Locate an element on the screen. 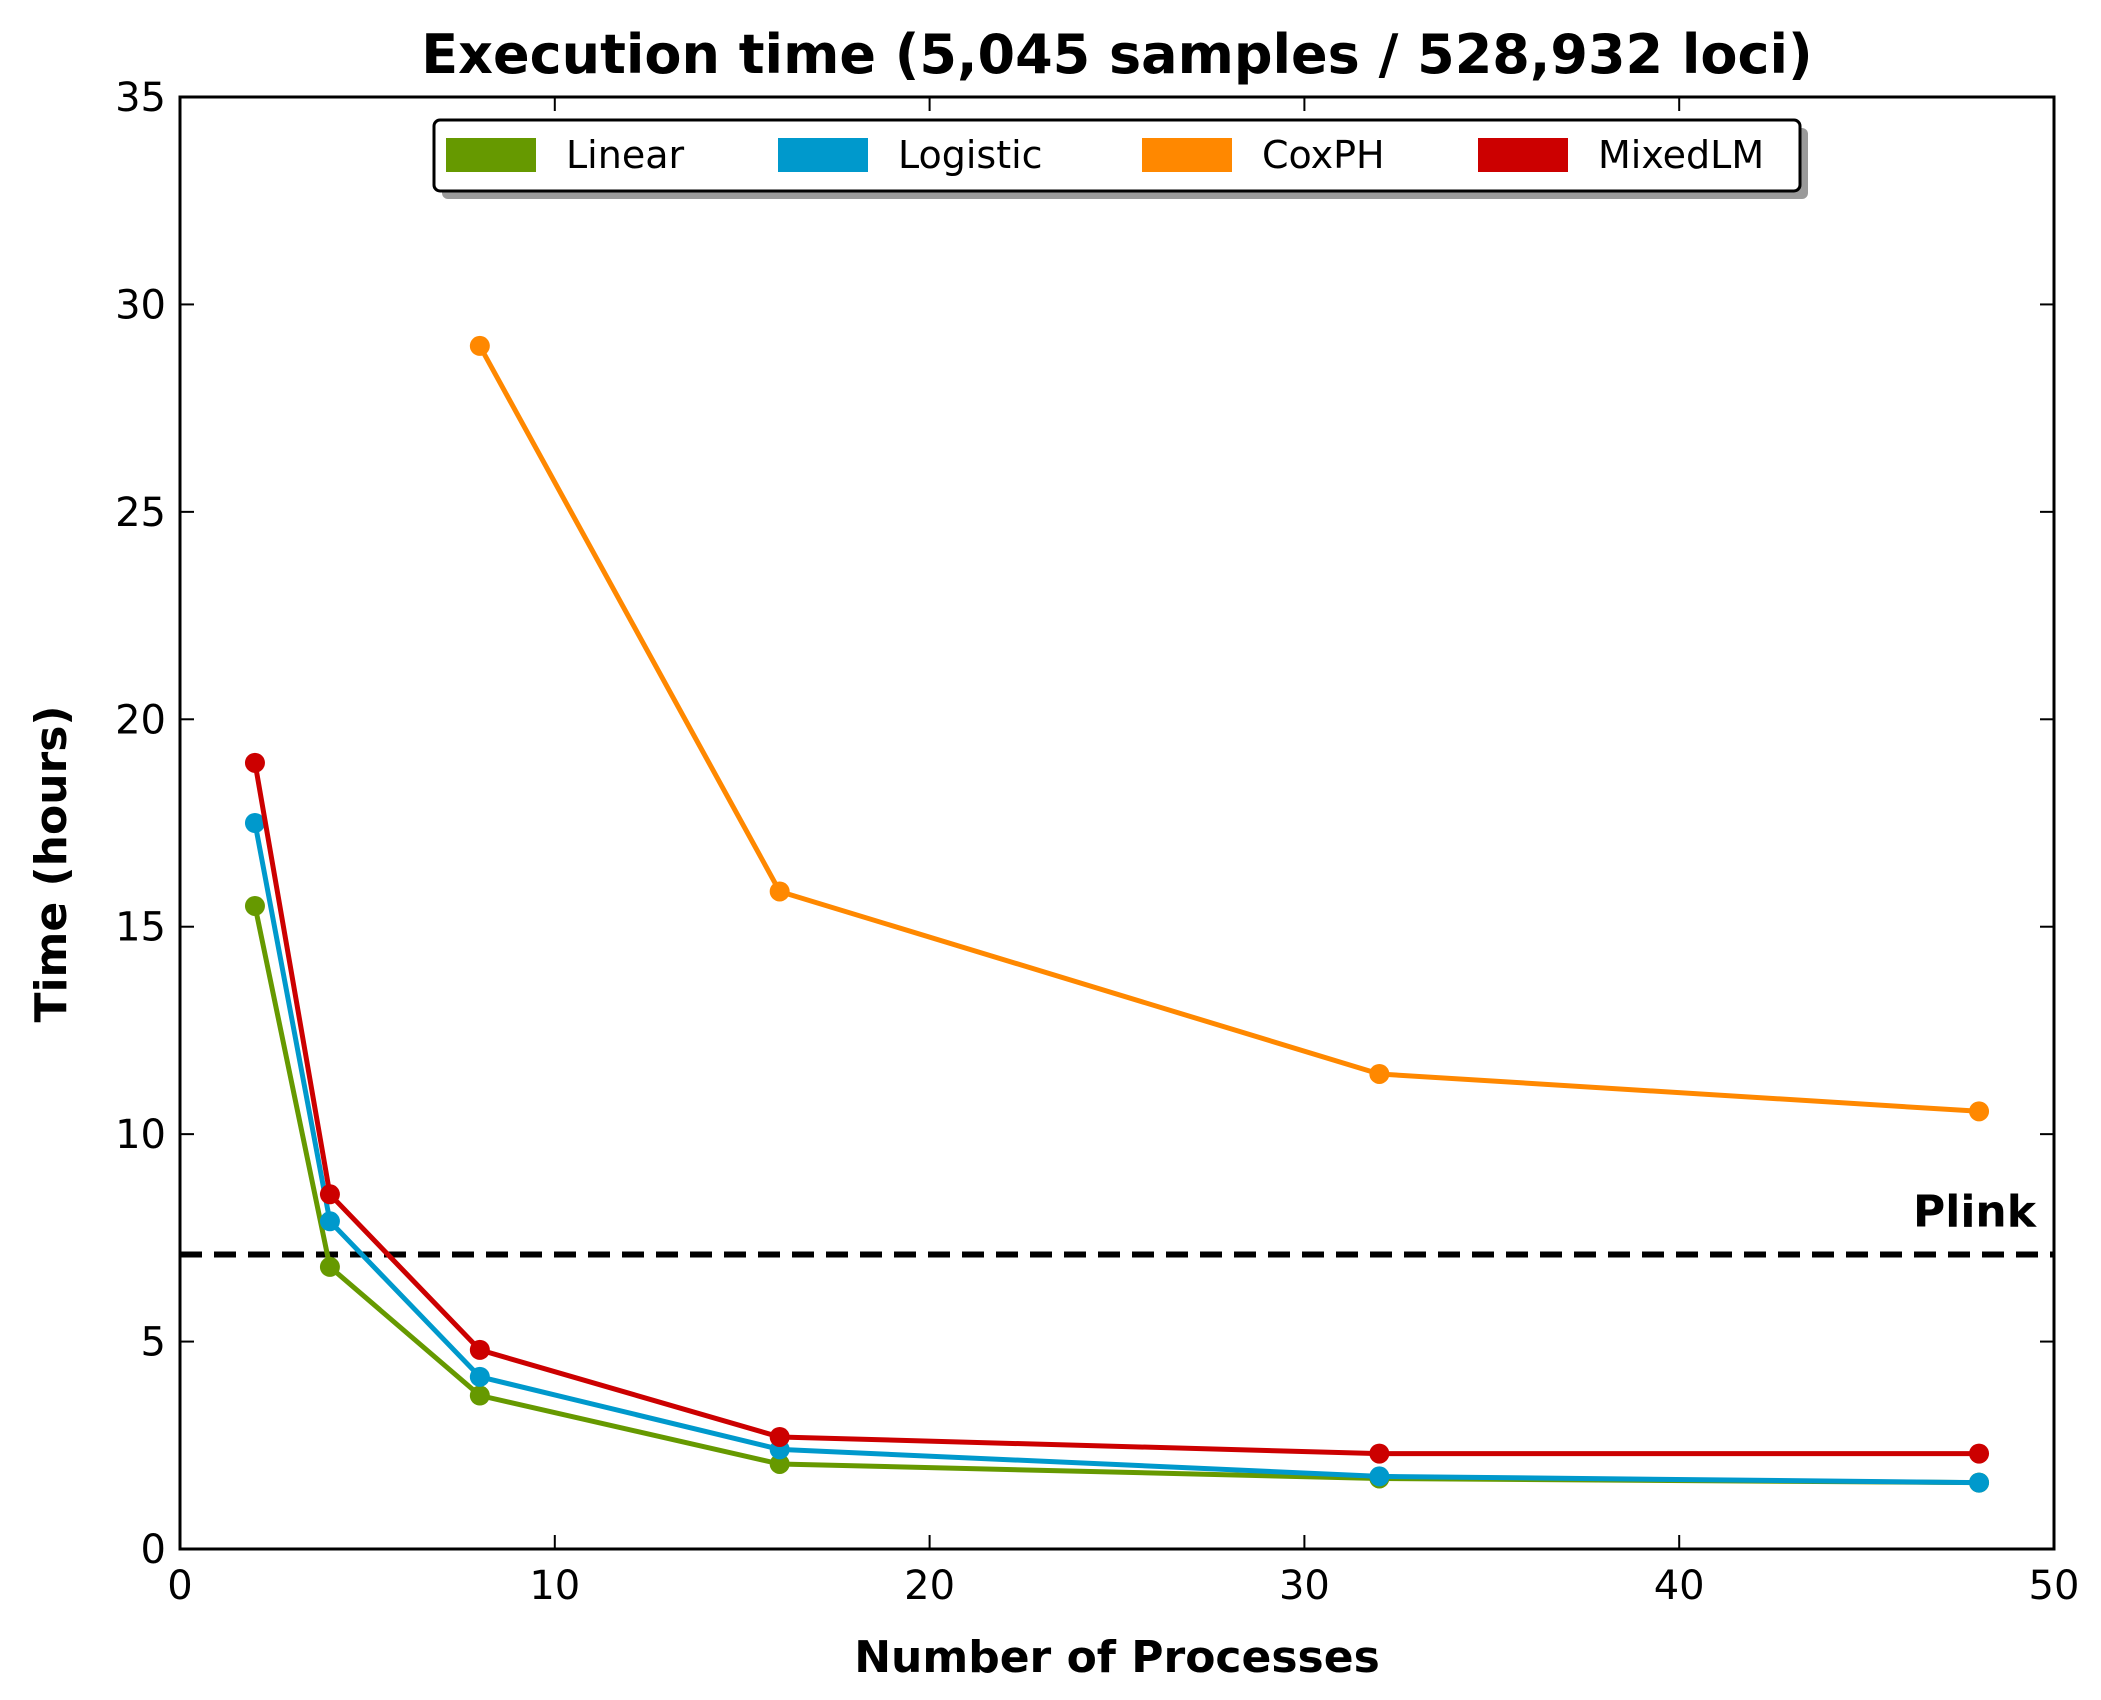 The width and height of the screenshot is (2101, 1700). y-tick-label: 35 is located at coordinates (140, 98).